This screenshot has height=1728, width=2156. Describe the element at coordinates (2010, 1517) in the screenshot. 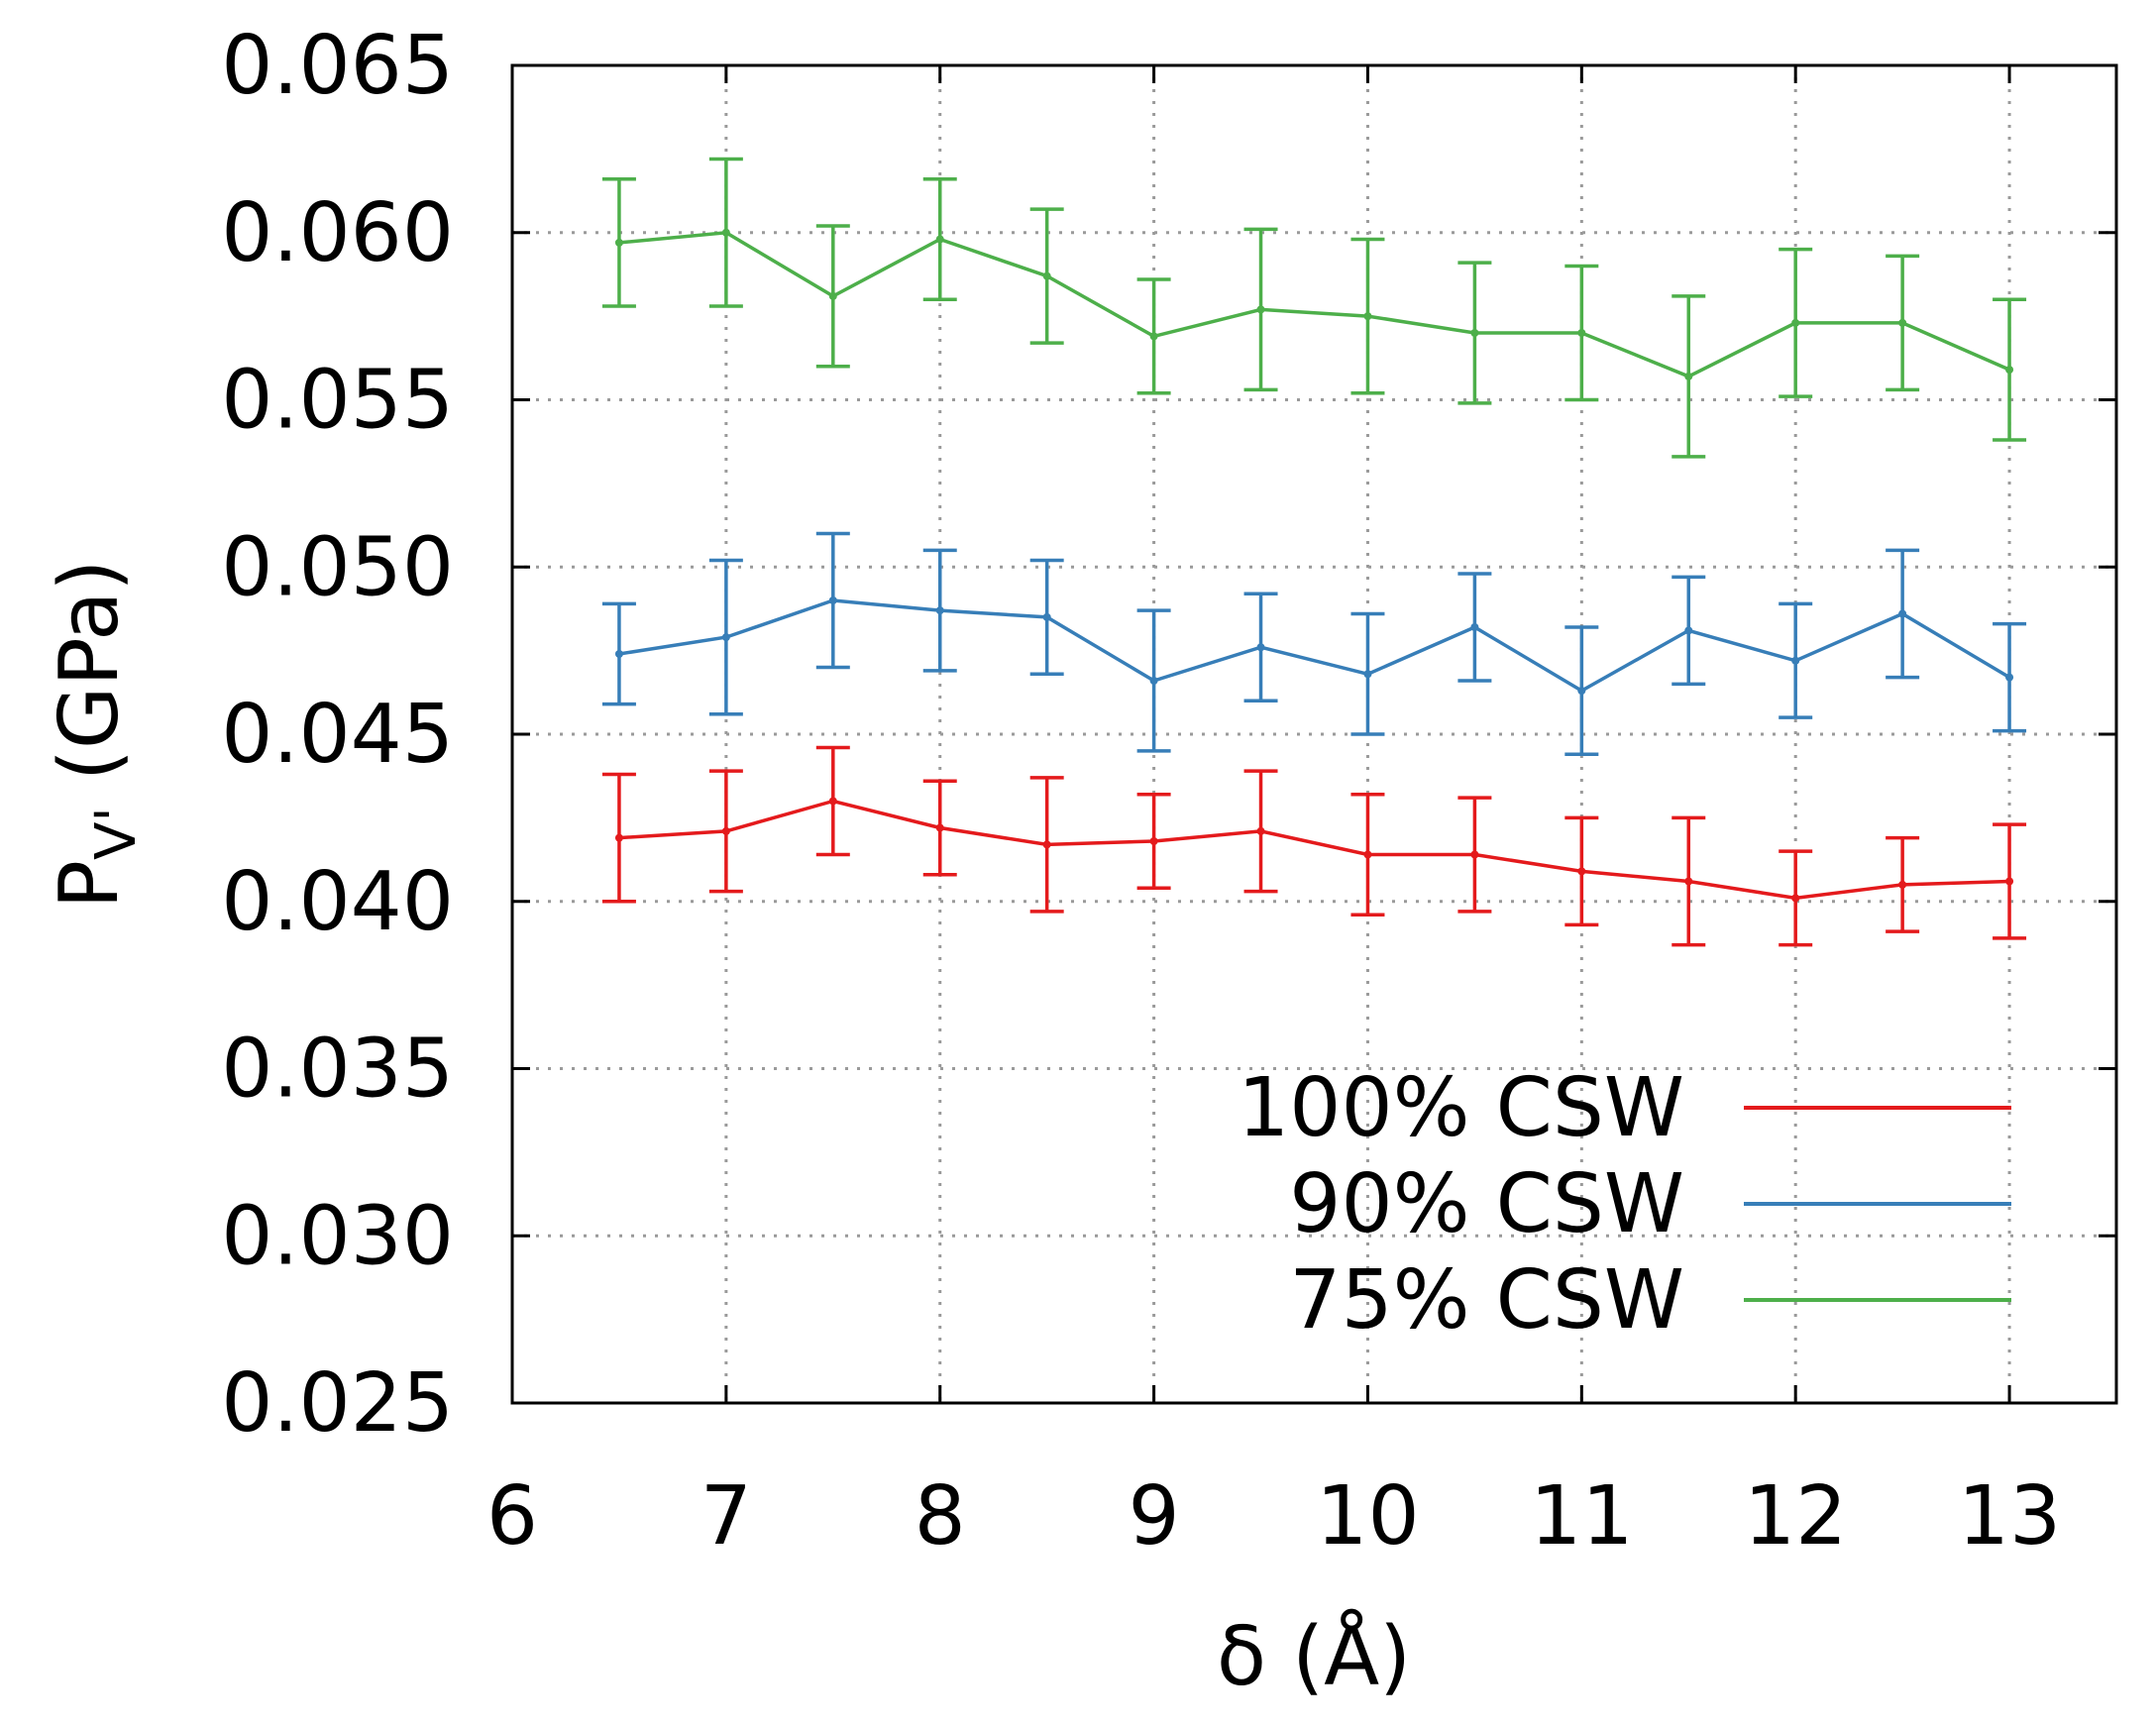

I see `x-tick-label: 13` at that location.